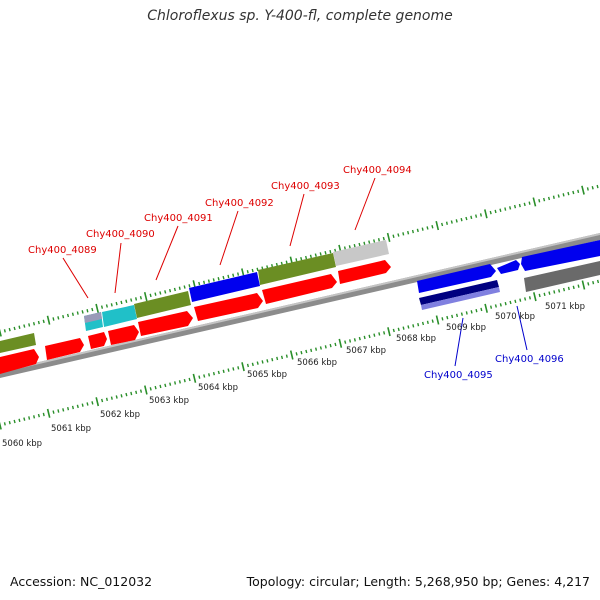 This screenshot has height=600, width=600. I want to click on gene-red-left, so click(19, 361).